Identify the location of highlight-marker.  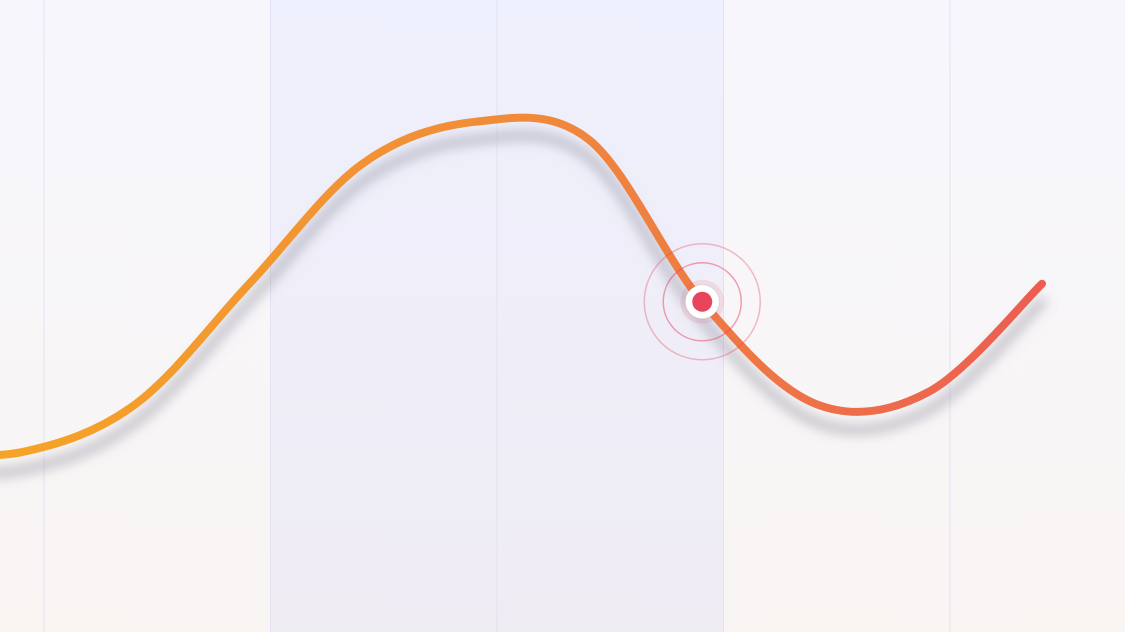
(702, 302).